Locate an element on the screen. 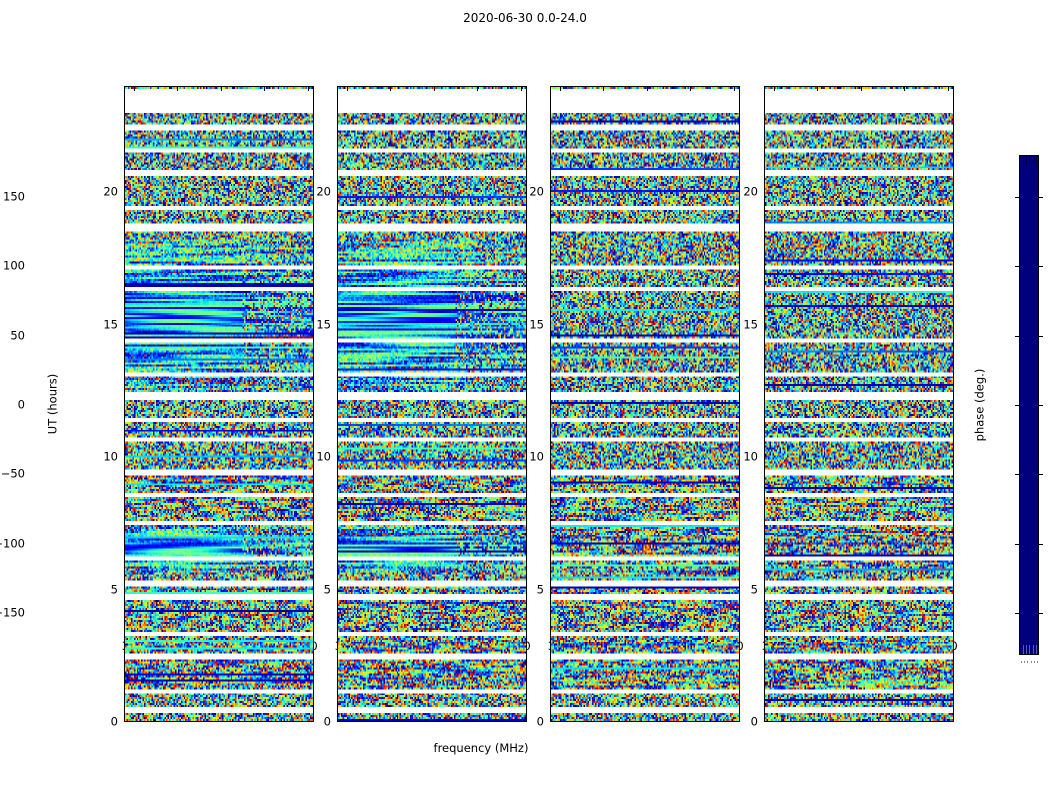  panel-yx: YX, V0*V5=EA10*EA04 is located at coordinates (859, 404).